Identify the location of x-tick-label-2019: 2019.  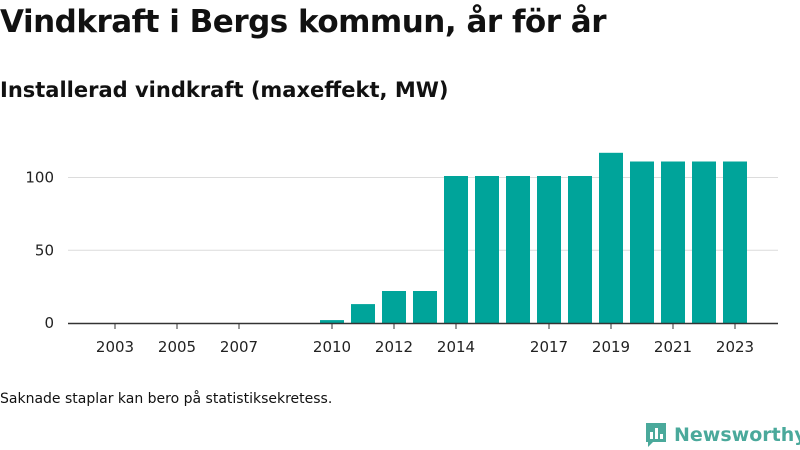
(611, 347).